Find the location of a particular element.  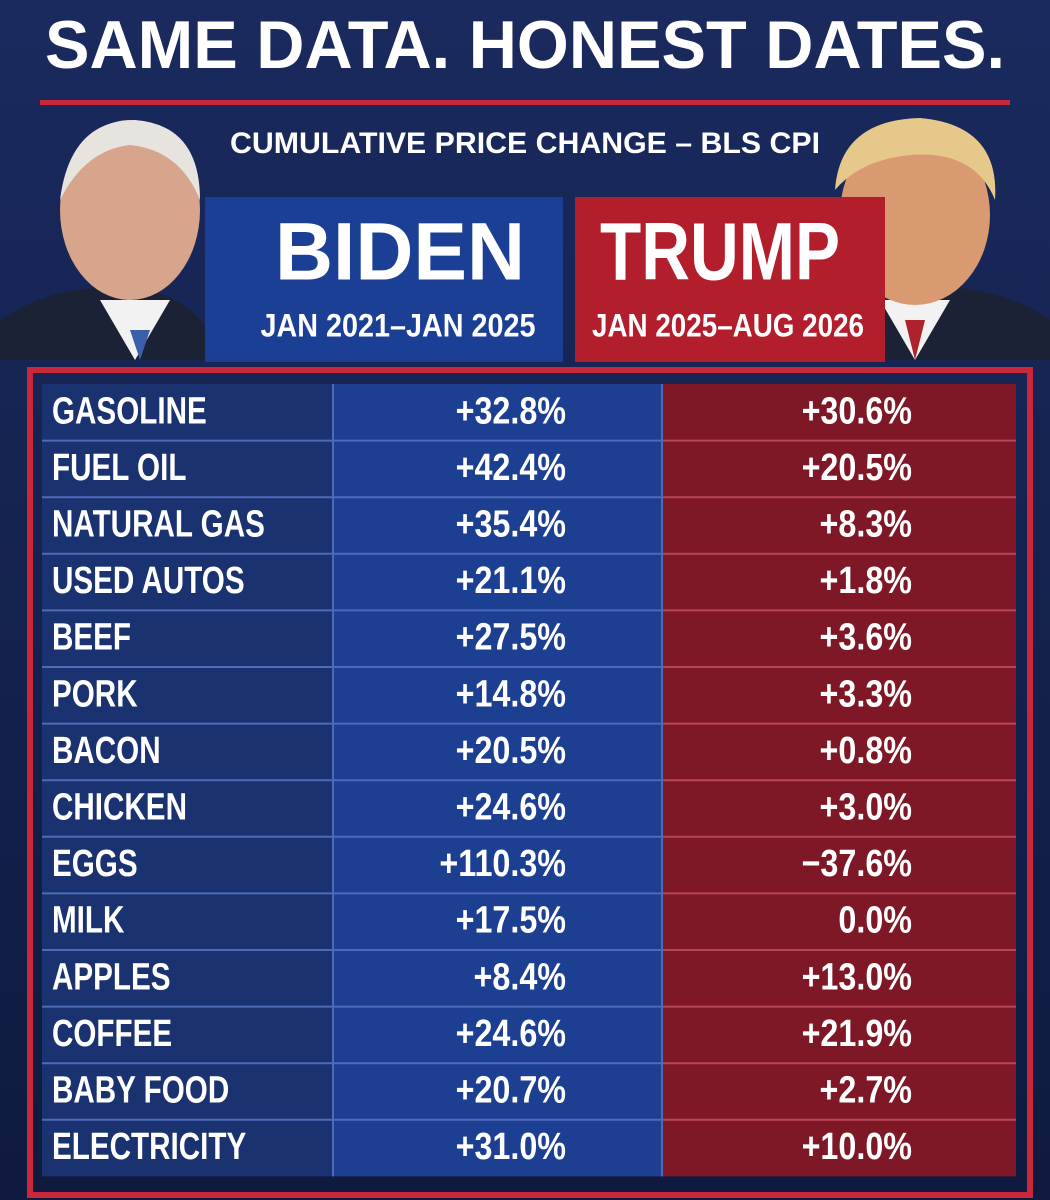

trump-name: TRUMP is located at coordinates (720, 252).